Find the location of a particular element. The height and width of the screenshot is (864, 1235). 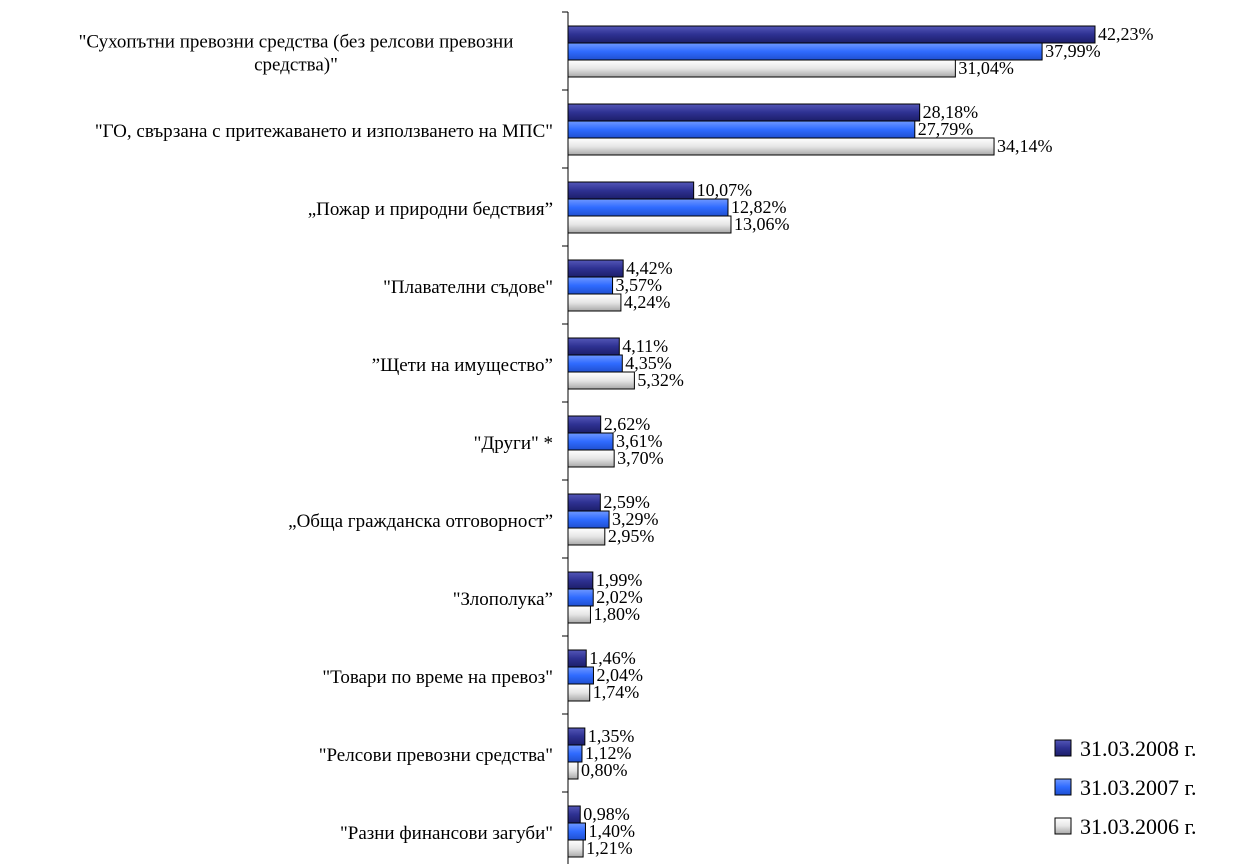

data-label: 1,46% is located at coordinates (612, 658).